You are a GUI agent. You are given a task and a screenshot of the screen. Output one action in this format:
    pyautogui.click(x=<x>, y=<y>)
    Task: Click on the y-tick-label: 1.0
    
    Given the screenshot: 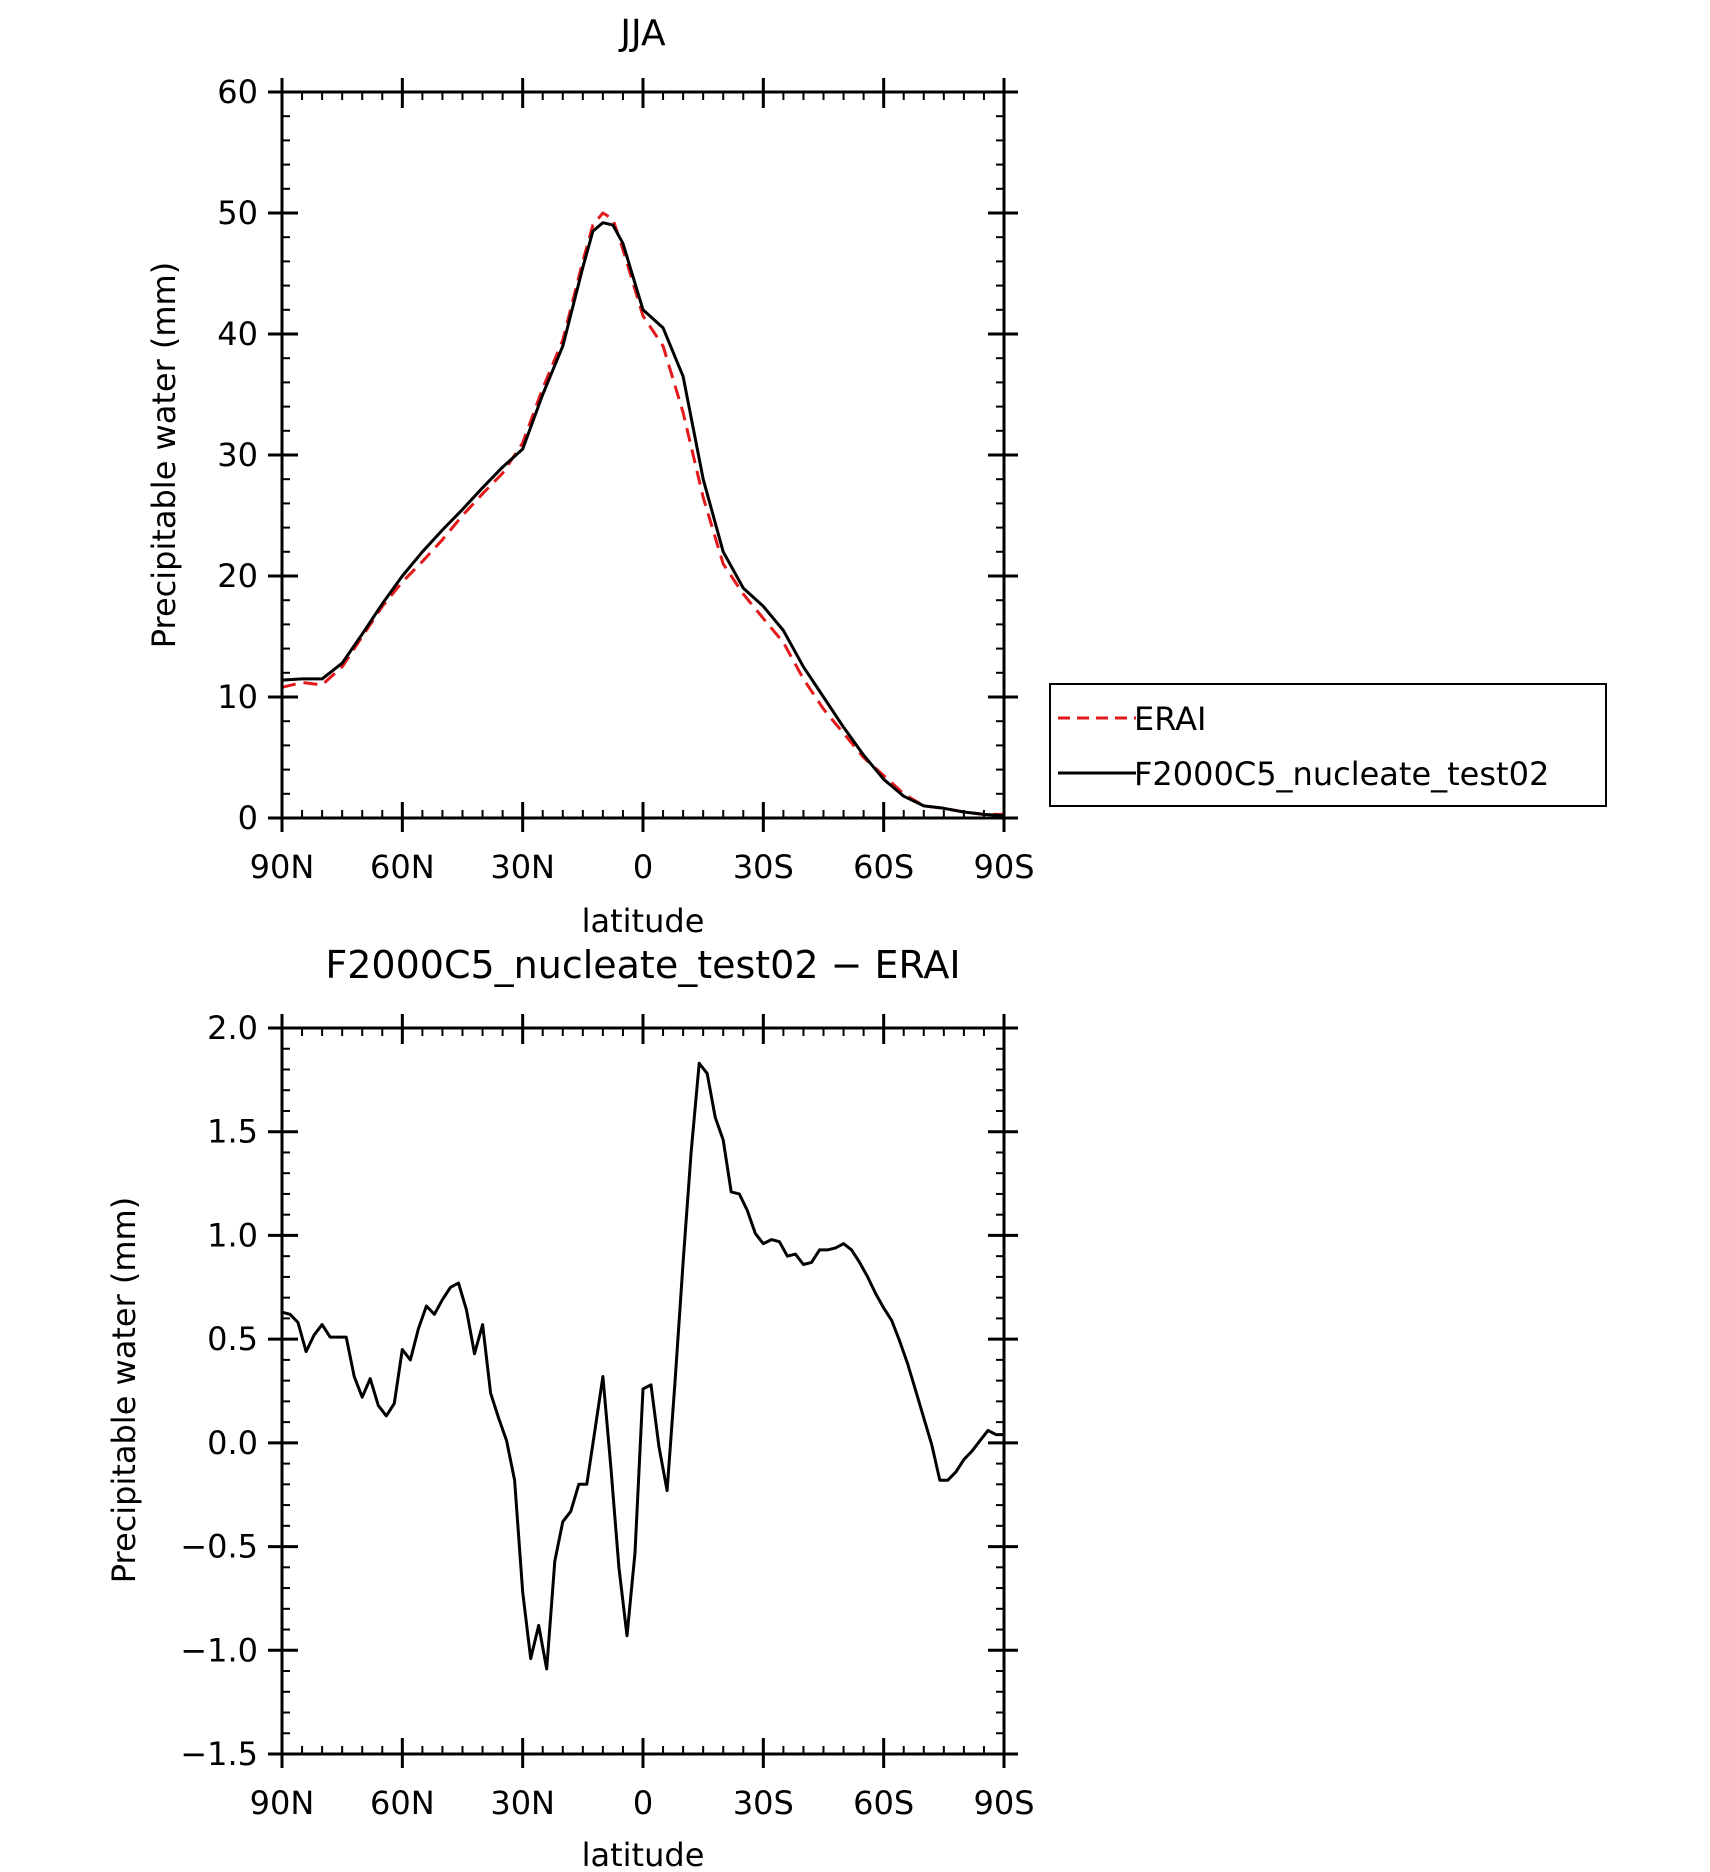 What is the action you would take?
    pyautogui.click(x=232, y=1235)
    